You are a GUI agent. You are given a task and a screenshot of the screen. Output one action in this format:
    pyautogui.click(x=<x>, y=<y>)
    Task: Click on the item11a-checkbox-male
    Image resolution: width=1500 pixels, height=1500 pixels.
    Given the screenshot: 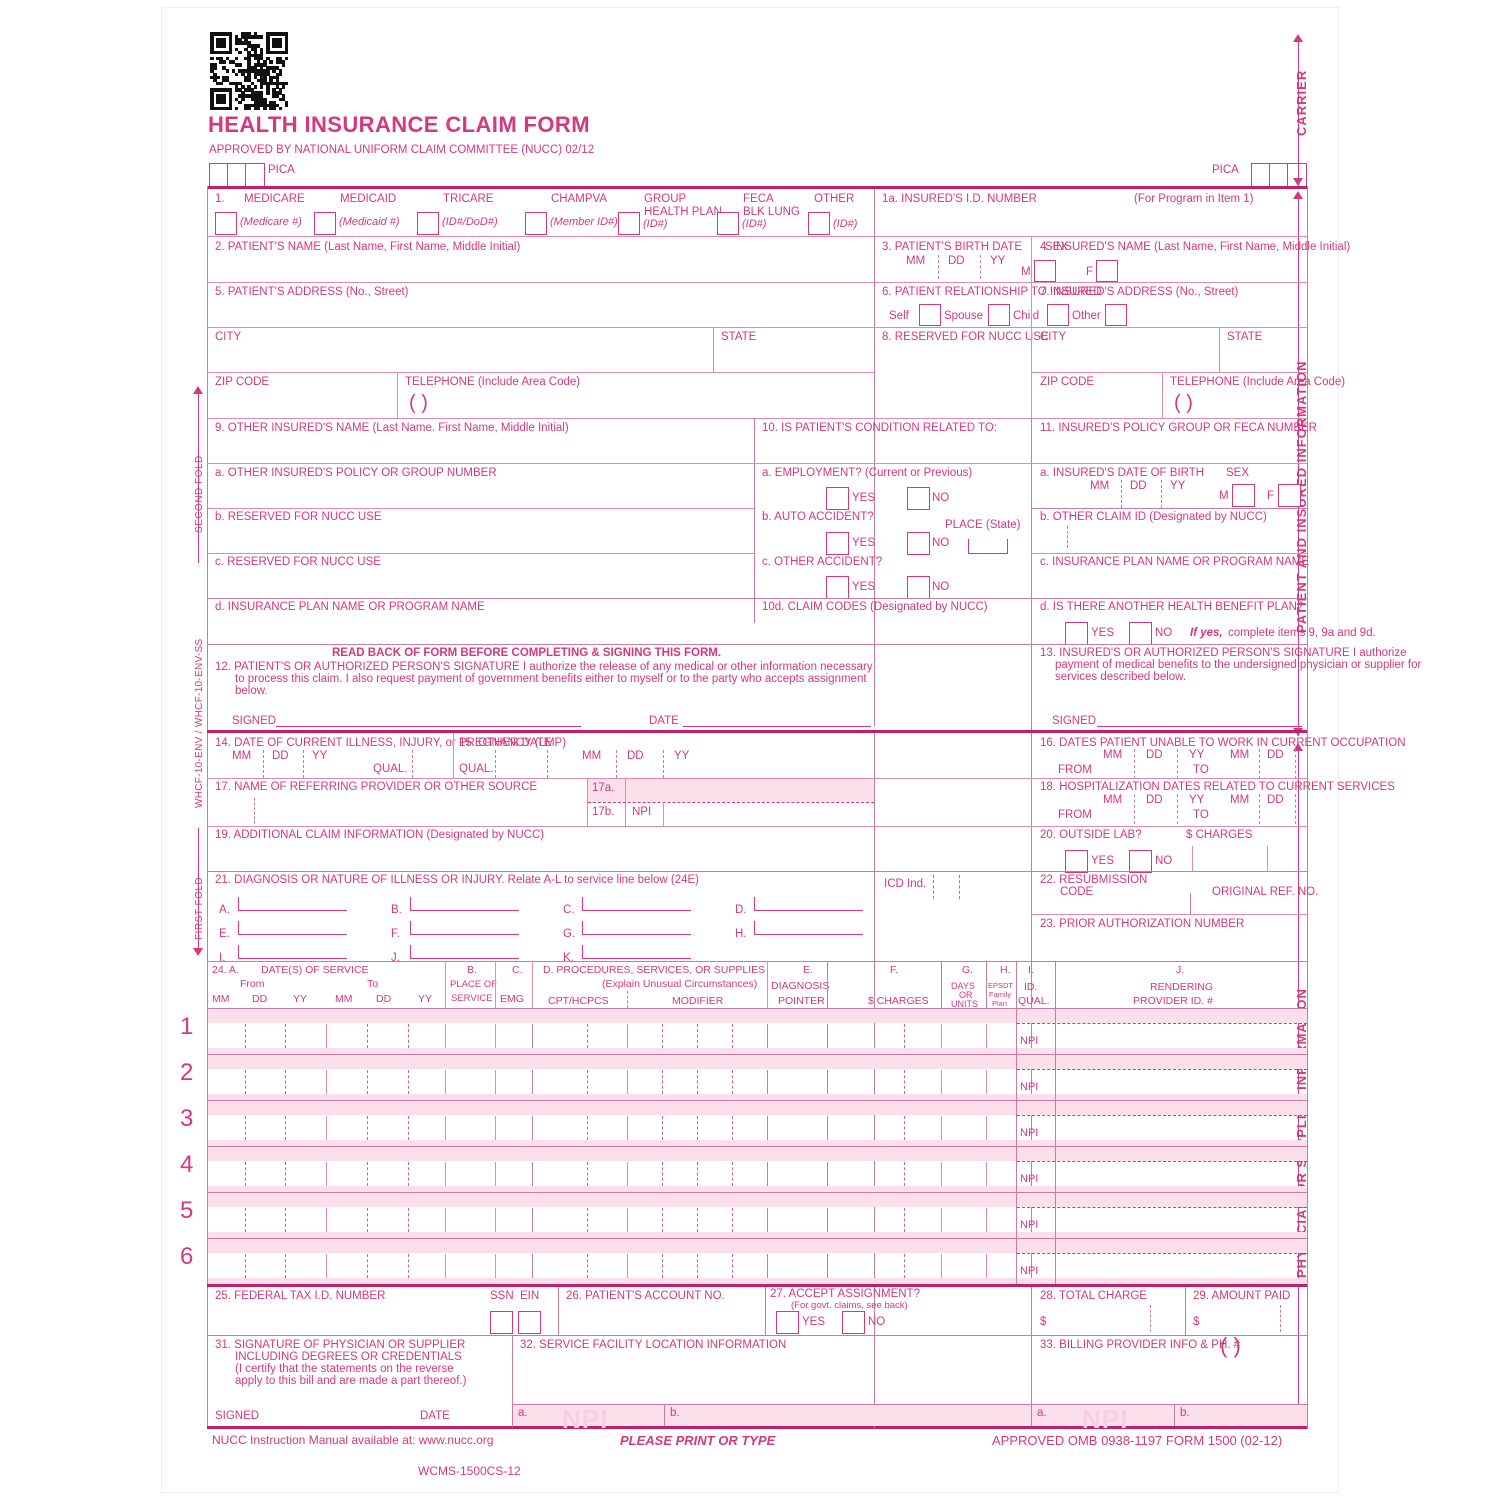 What is the action you would take?
    pyautogui.click(x=1243, y=495)
    